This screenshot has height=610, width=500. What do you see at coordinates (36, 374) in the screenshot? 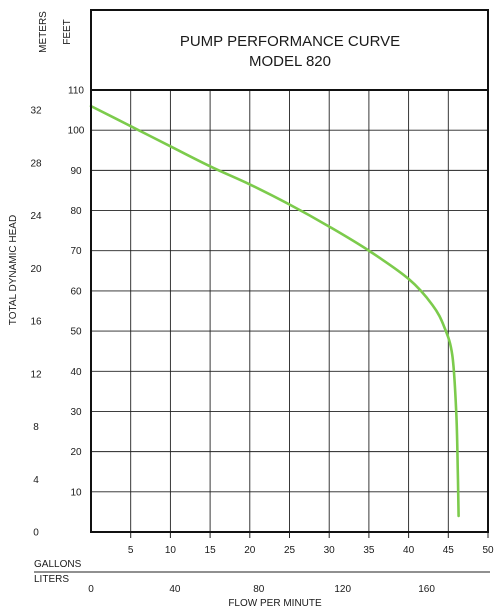
I see `meter-tick-label: 12` at bounding box center [36, 374].